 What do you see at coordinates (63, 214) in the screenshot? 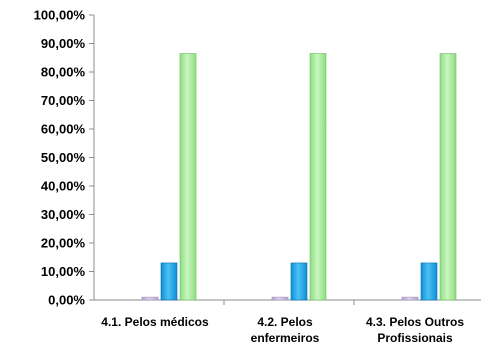
I see `y-tick-label: 30,00%` at bounding box center [63, 214].